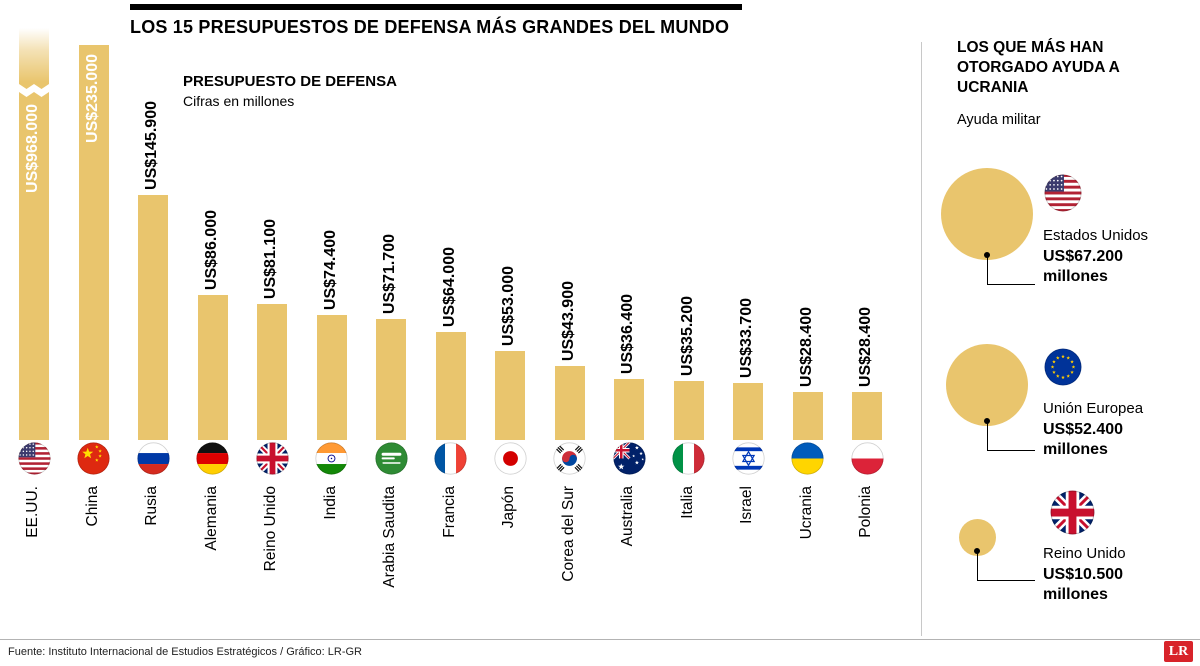 Image resolution: width=1200 pixels, height=666 pixels. What do you see at coordinates (34, 91) in the screenshot?
I see `axis-break-icon` at bounding box center [34, 91].